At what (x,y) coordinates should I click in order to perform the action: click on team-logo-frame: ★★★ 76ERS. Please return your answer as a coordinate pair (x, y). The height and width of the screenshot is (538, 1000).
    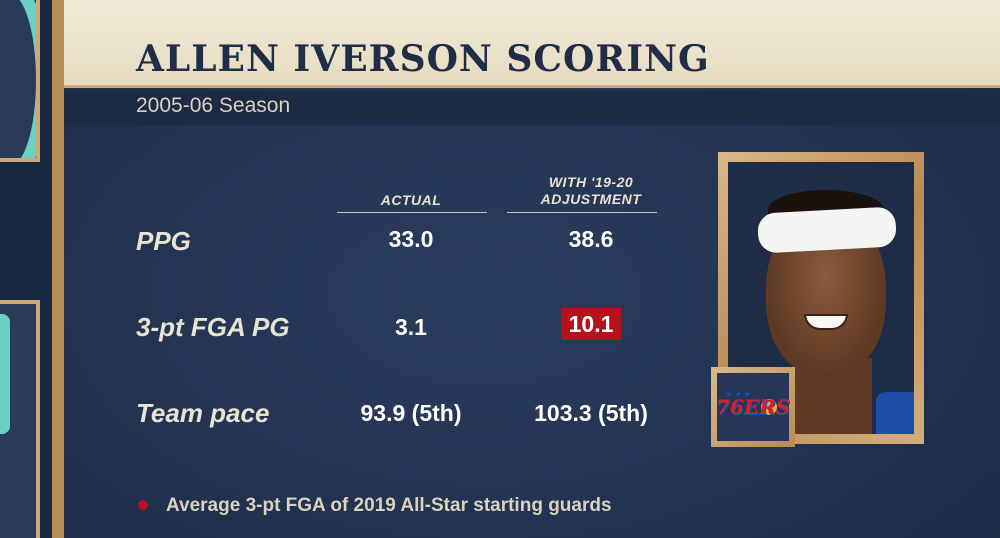
    Looking at the image, I should click on (753, 407).